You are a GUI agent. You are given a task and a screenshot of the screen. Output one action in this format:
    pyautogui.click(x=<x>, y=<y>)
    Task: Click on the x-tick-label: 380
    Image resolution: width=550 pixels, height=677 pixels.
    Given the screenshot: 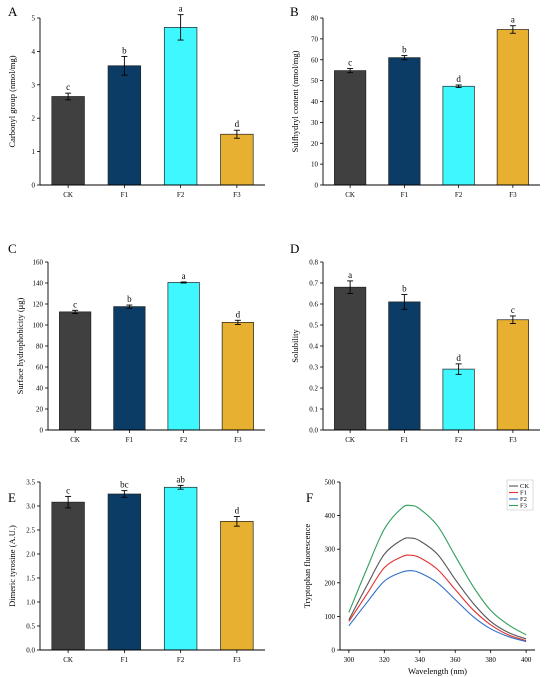 What is the action you would take?
    pyautogui.click(x=490, y=660)
    